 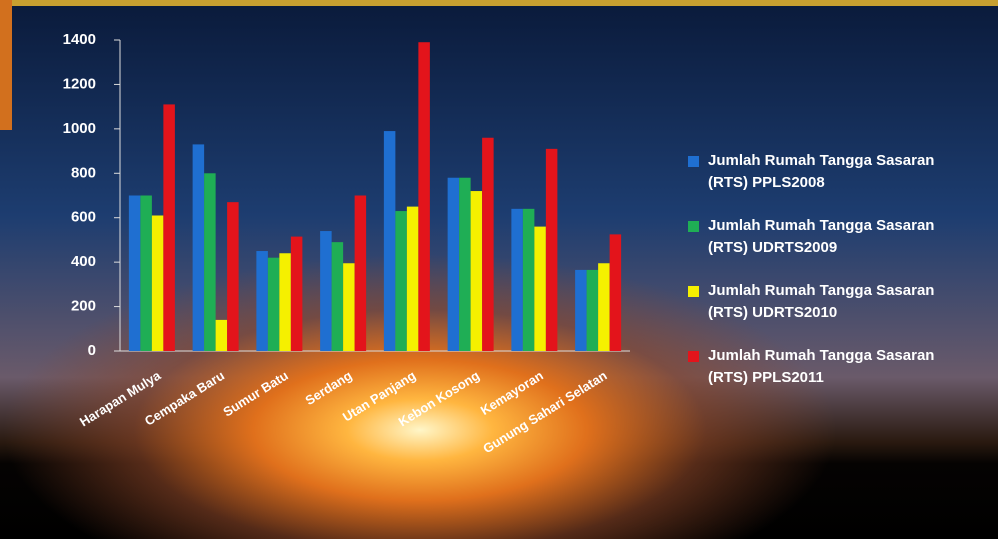 I want to click on side-bar, so click(x=6, y=65).